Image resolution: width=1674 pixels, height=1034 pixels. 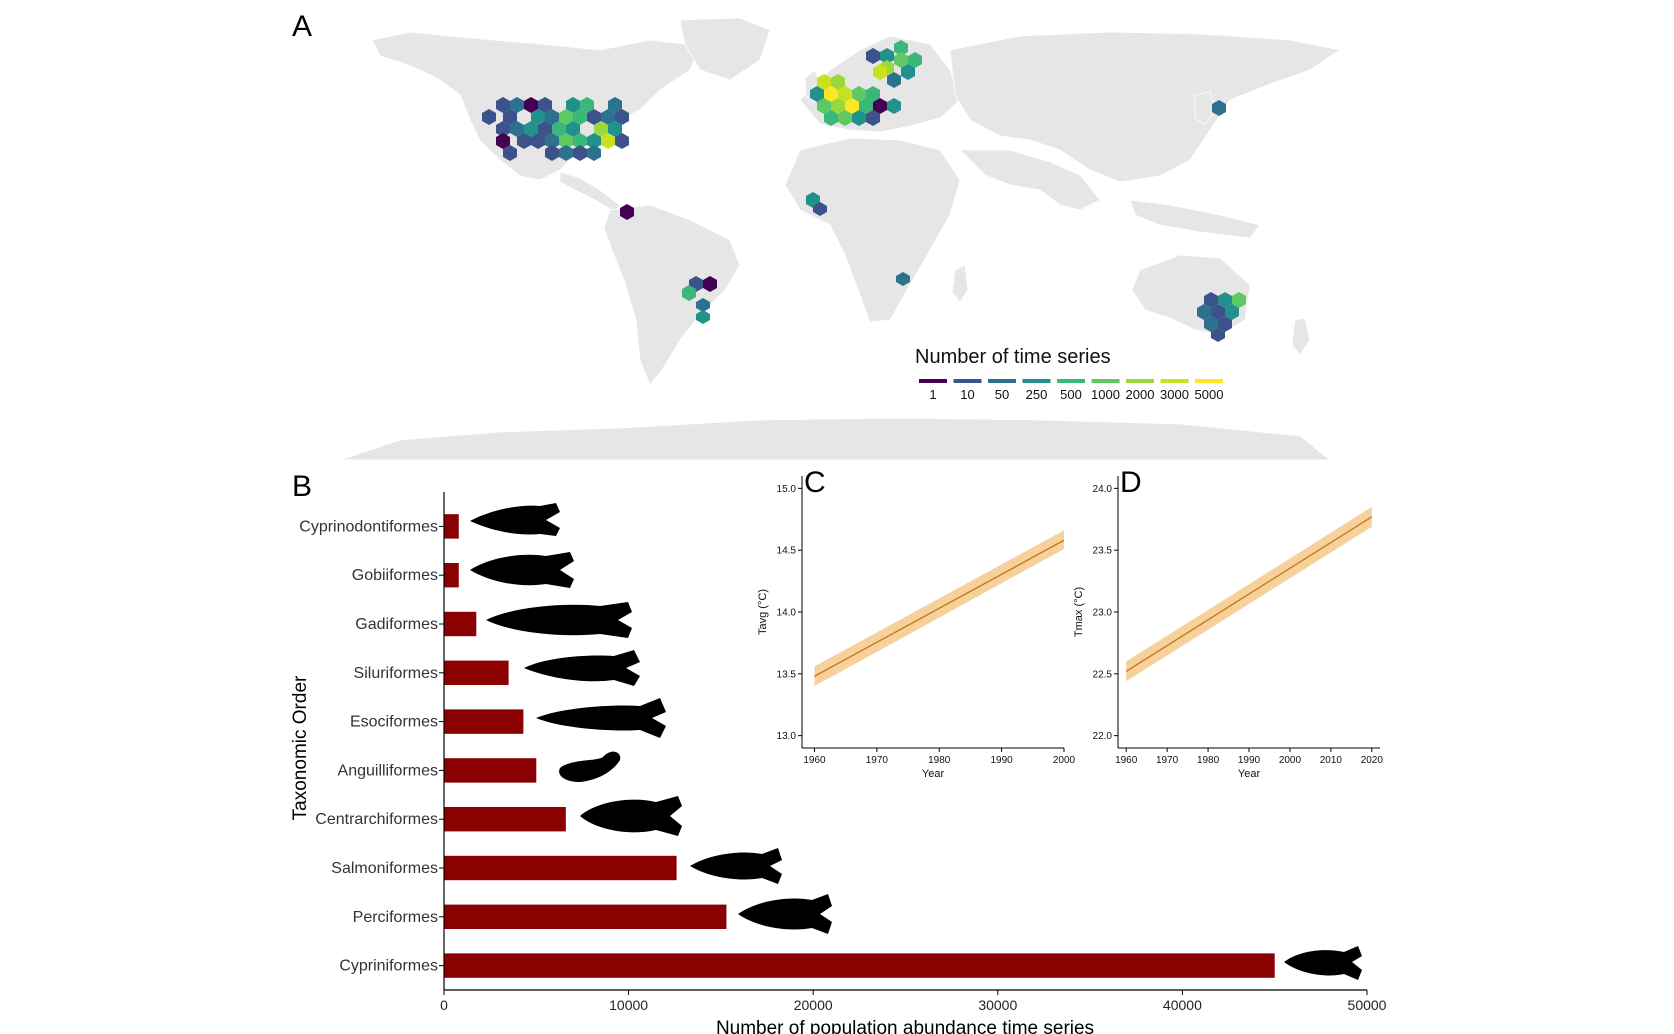 I want to click on hex-cluster-west-africa, so click(x=816, y=204).